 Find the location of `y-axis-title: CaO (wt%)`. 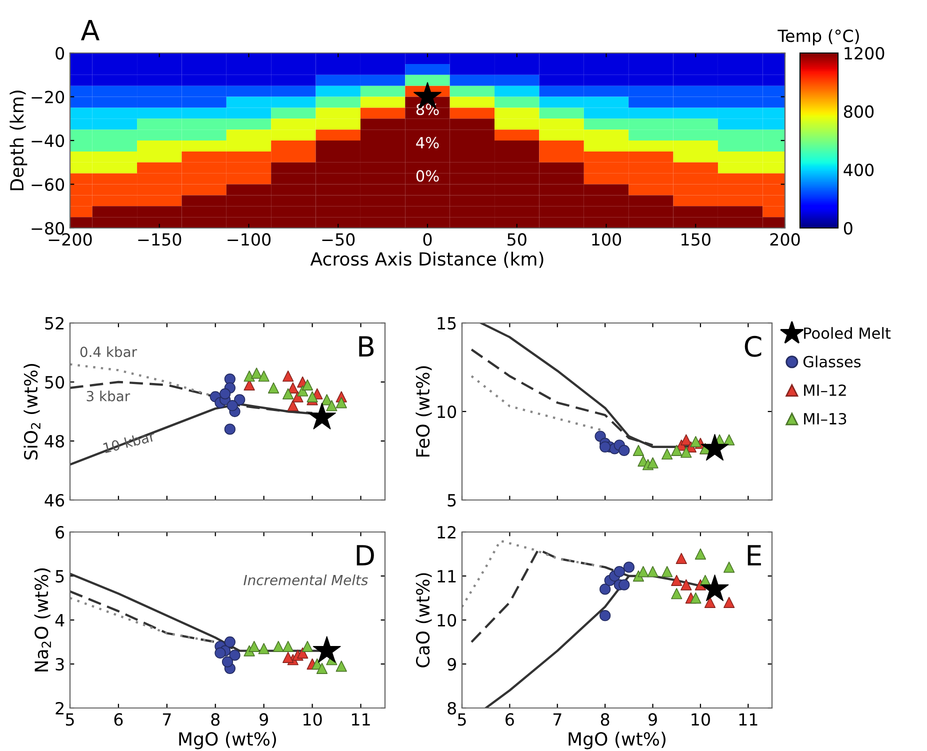

y-axis-title: CaO (wt%) is located at coordinates (424, 620).